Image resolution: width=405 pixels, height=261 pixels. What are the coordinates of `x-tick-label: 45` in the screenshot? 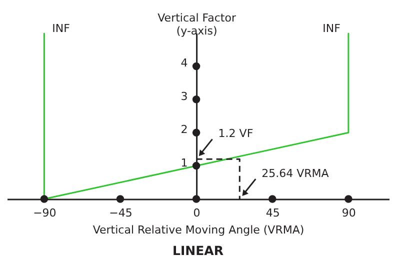 It's located at (273, 213).